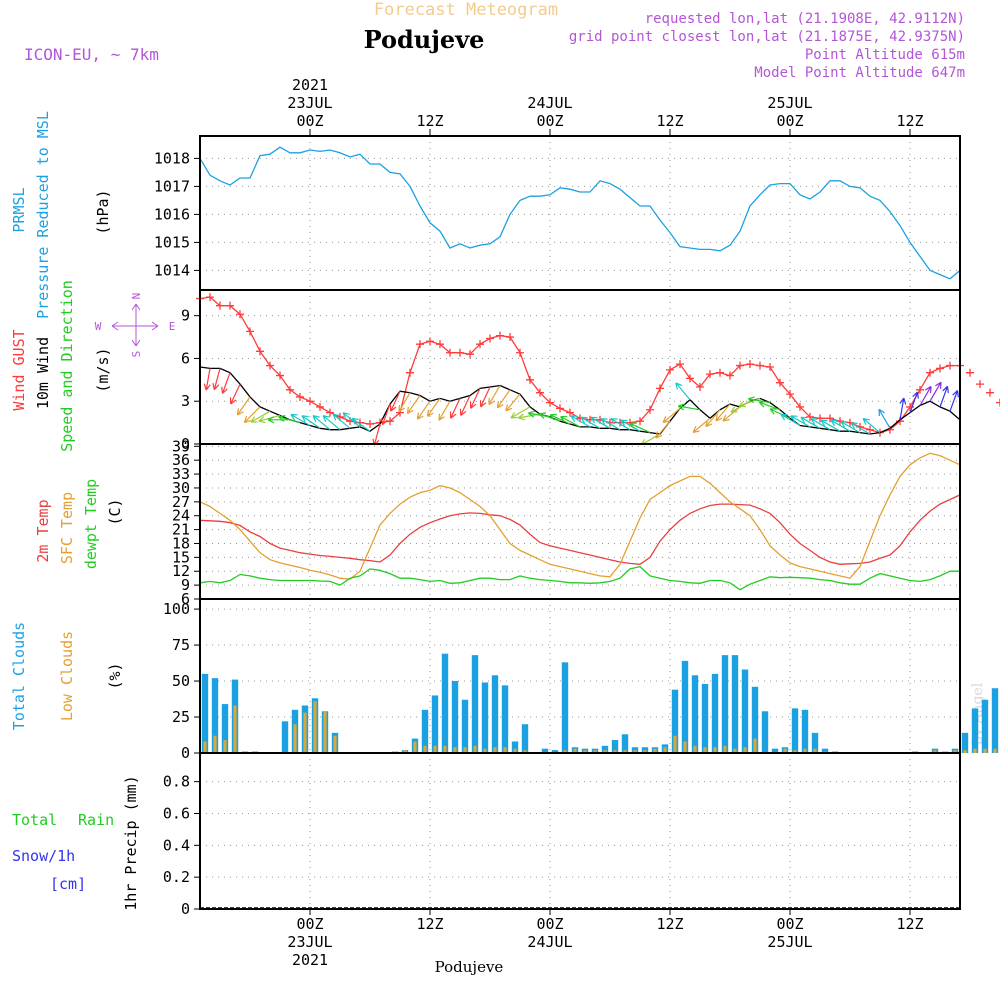 The image size is (1000, 1000). What do you see at coordinates (176, 813) in the screenshot?
I see `precip-ytick-label: 0.6` at bounding box center [176, 813].